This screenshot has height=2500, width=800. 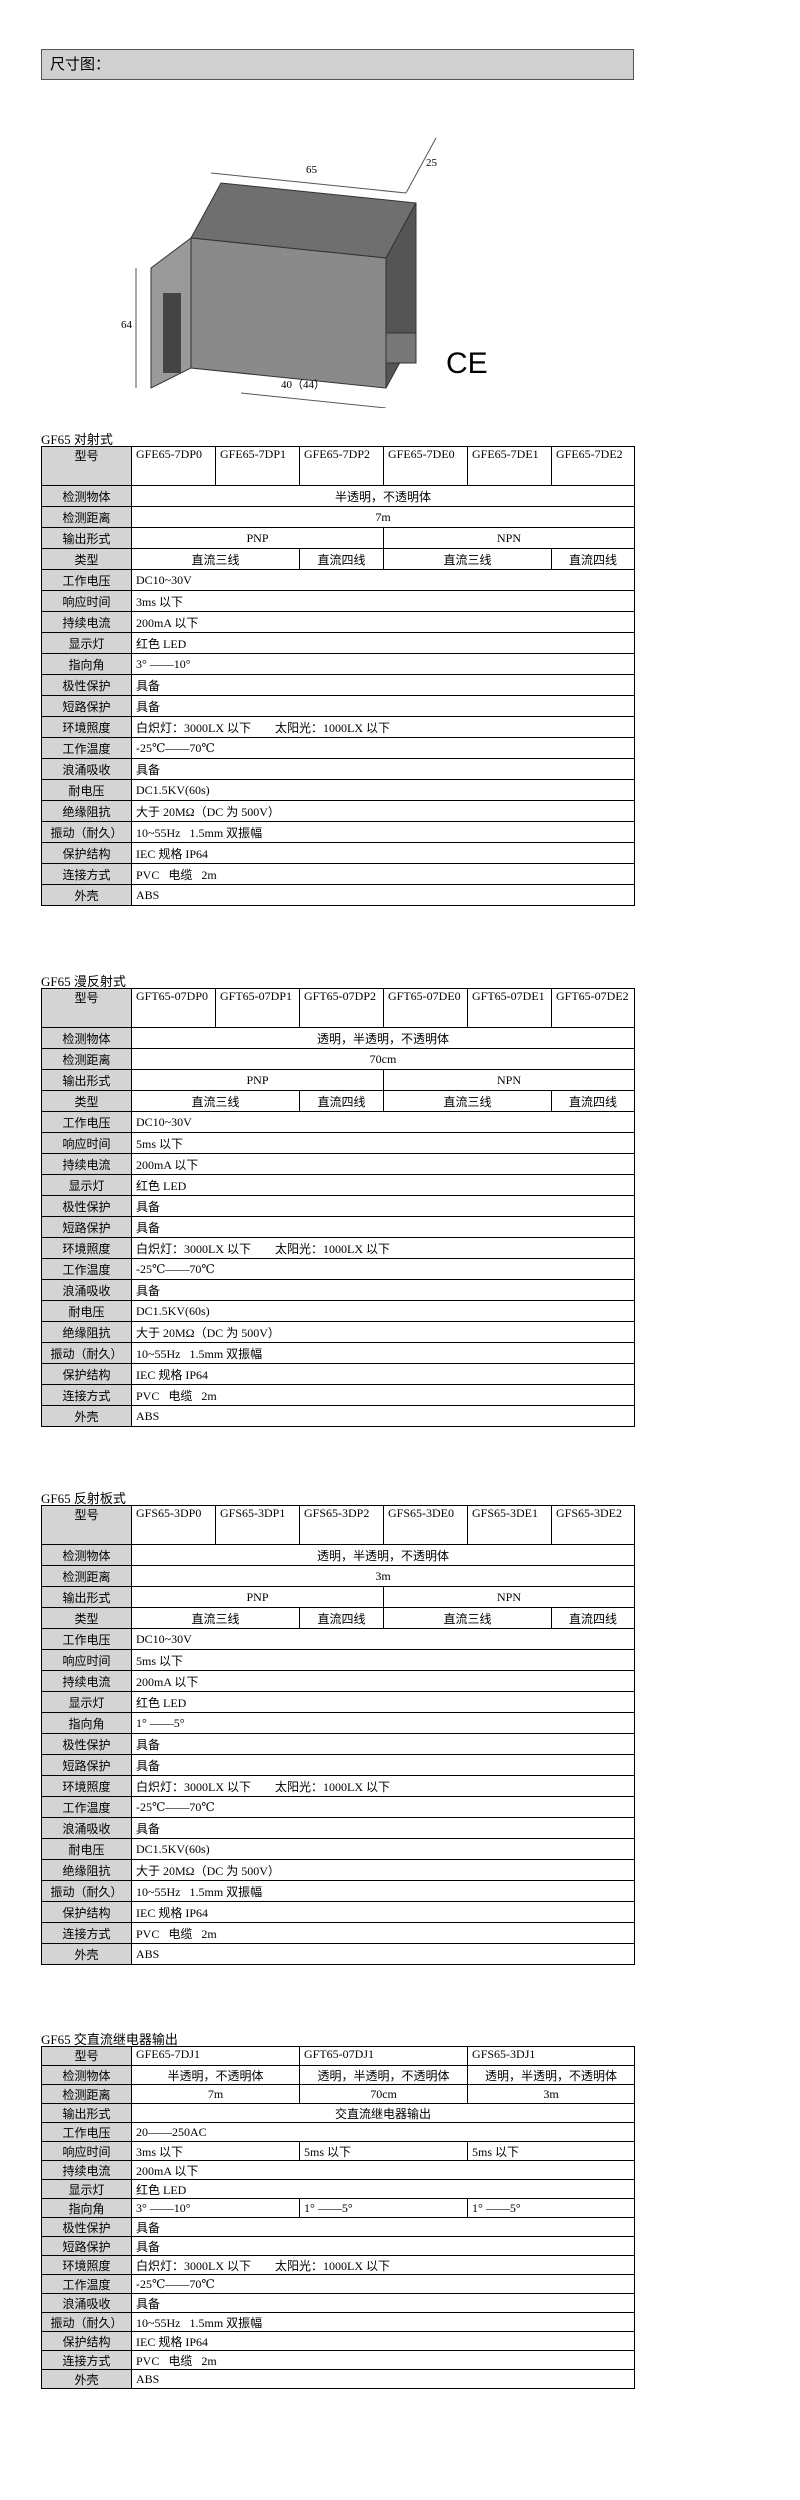 I want to click on value-cell: -25℃——70℃, so click(x=383, y=1269).